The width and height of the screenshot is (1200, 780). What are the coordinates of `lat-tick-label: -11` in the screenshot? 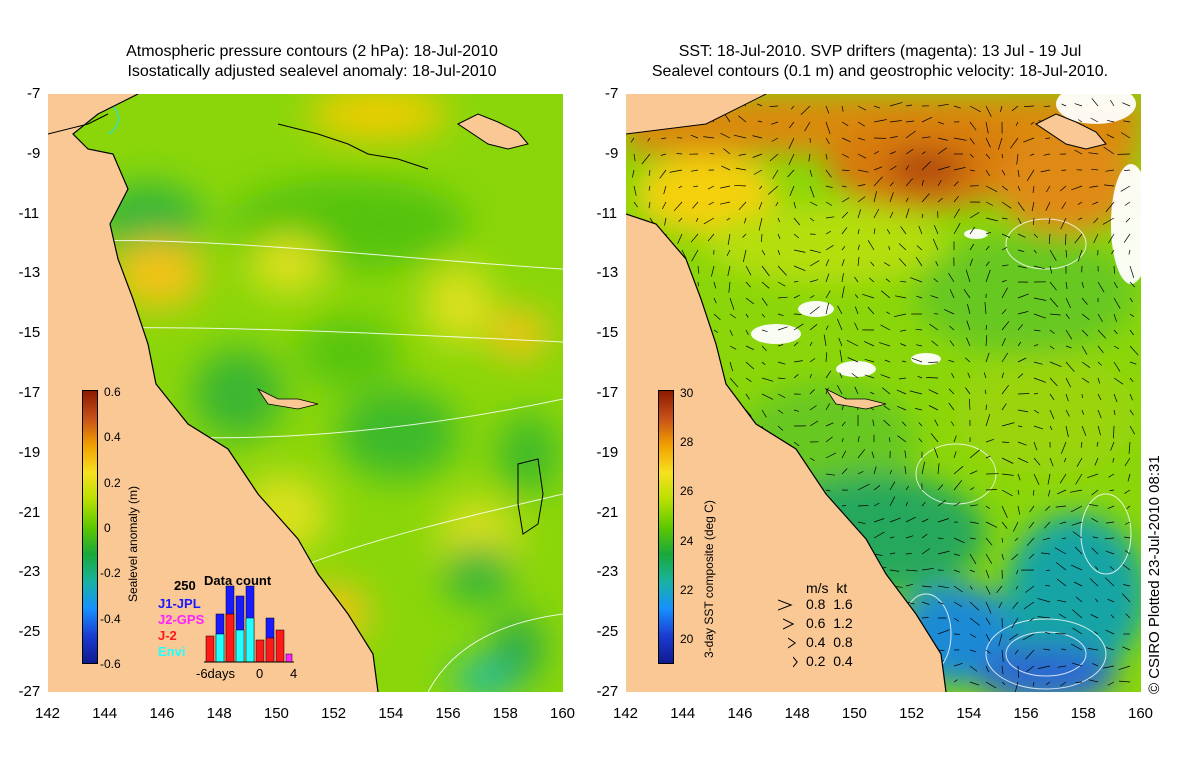 It's located at (29, 213).